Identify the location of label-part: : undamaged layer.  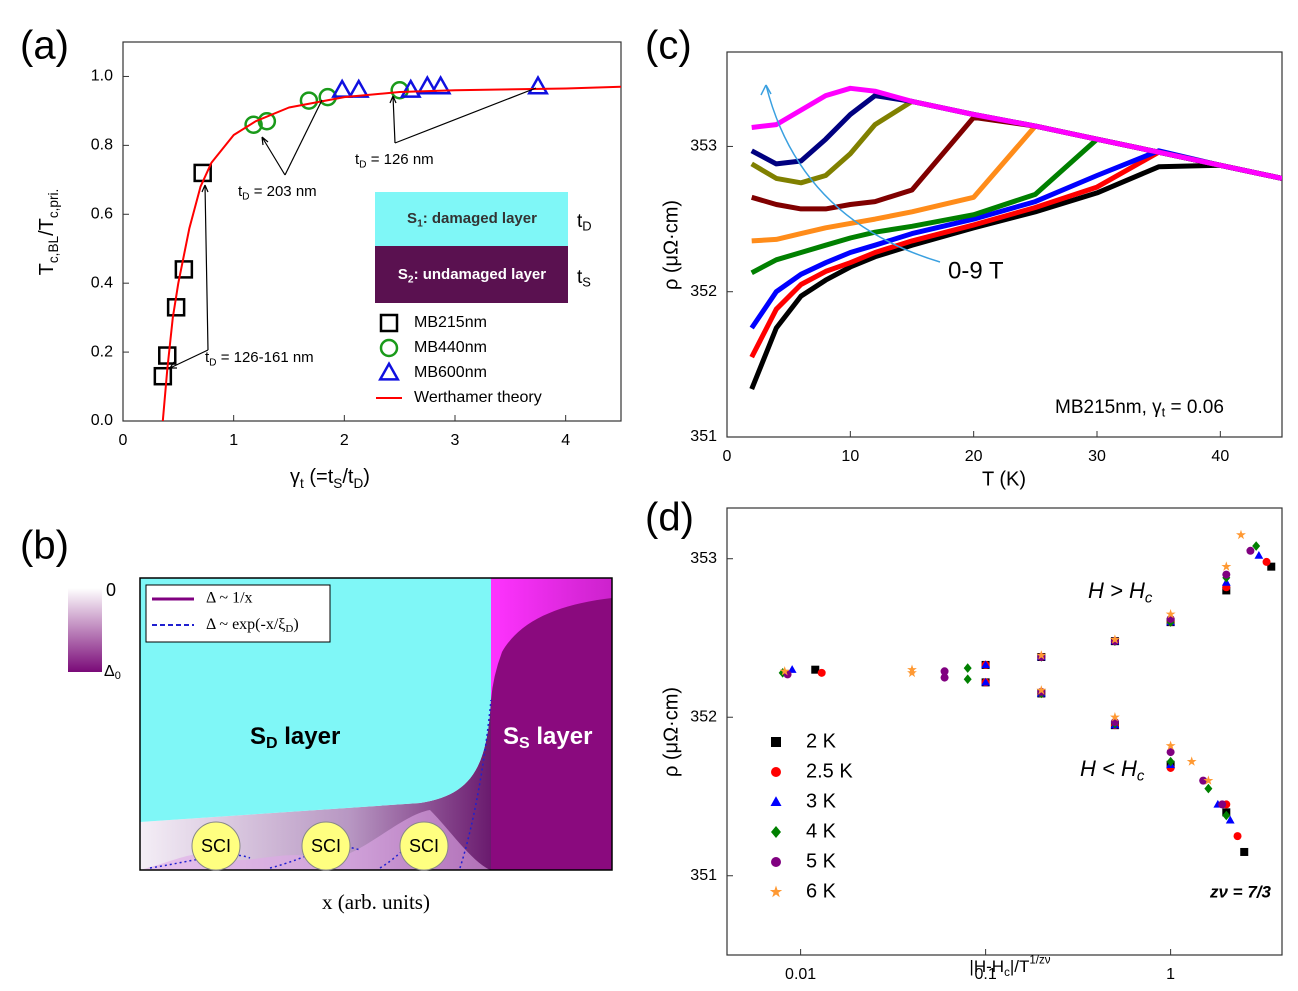
(480, 274).